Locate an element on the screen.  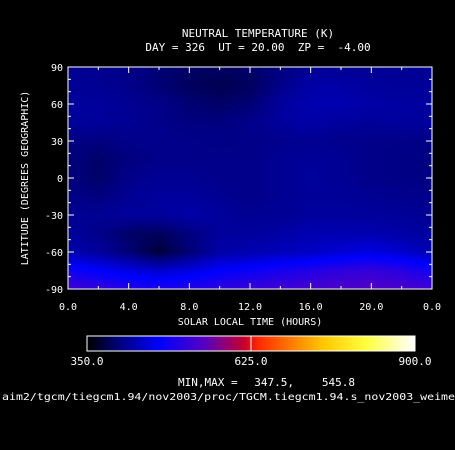
minmax-min-value: 347.5, is located at coordinates (274, 382).